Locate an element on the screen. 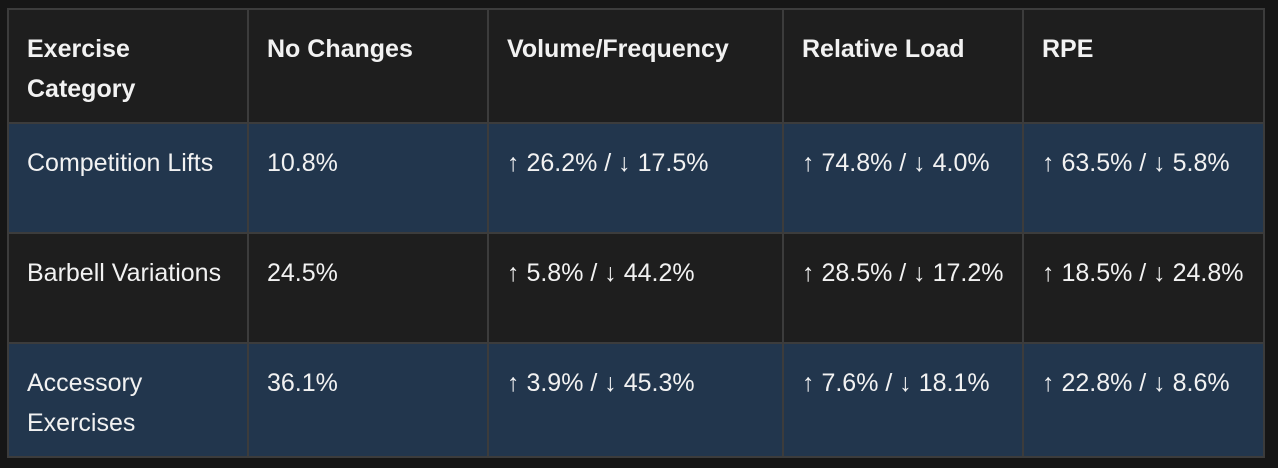  header-no-changes: No Changes is located at coordinates (368, 66).